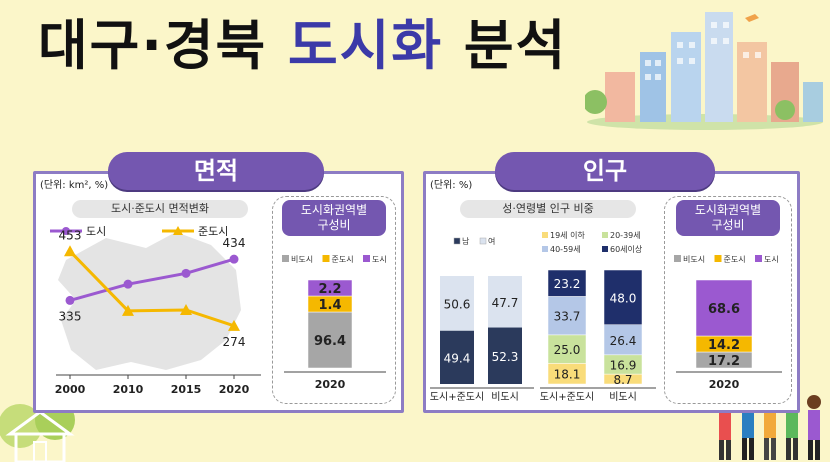 The image size is (830, 462). I want to click on bar-비도시-남, so click(505, 355).